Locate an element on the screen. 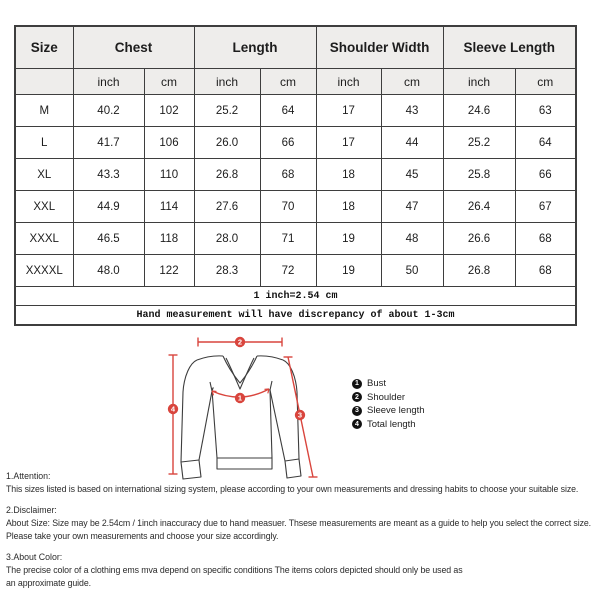 This screenshot has height=600, width=600. footnote-row: 1 inch=2.54 cm is located at coordinates (295, 296).